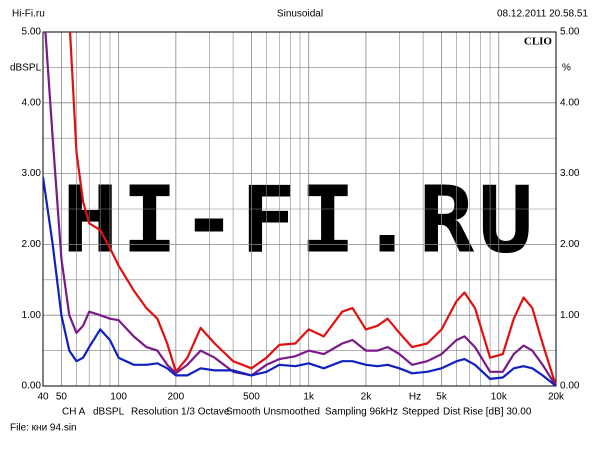  What do you see at coordinates (300, 14) in the screenshot?
I see `chart-title: Sinusoidal` at bounding box center [300, 14].